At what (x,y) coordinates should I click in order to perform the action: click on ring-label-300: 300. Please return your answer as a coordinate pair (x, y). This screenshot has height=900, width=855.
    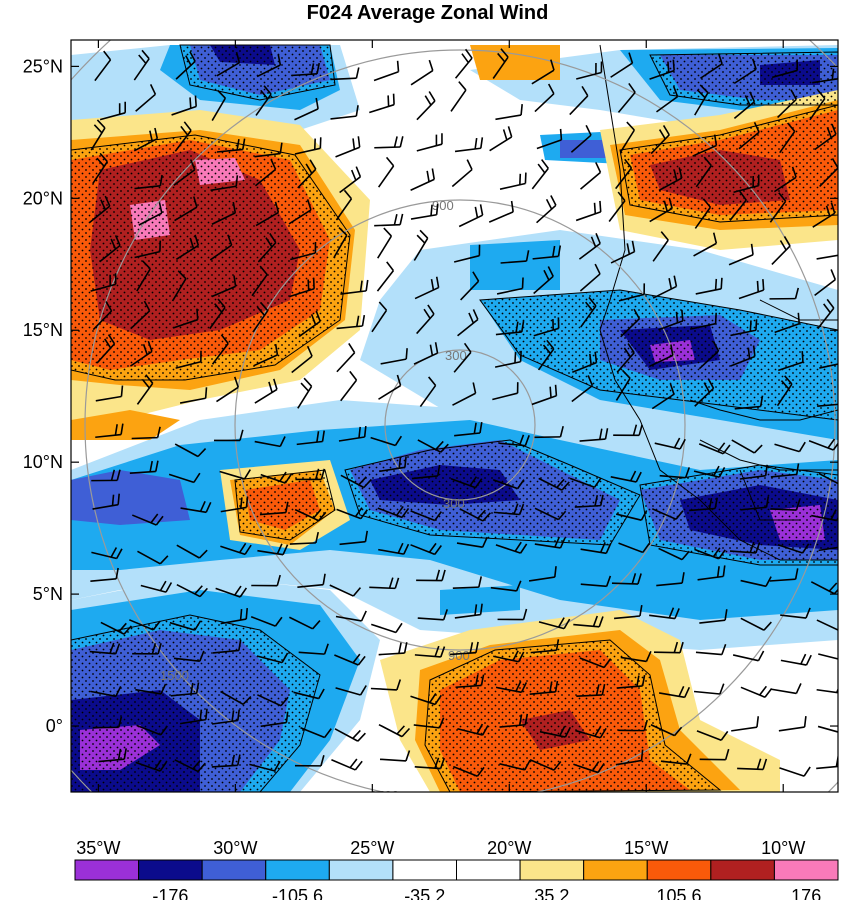
    Looking at the image, I should click on (456, 355).